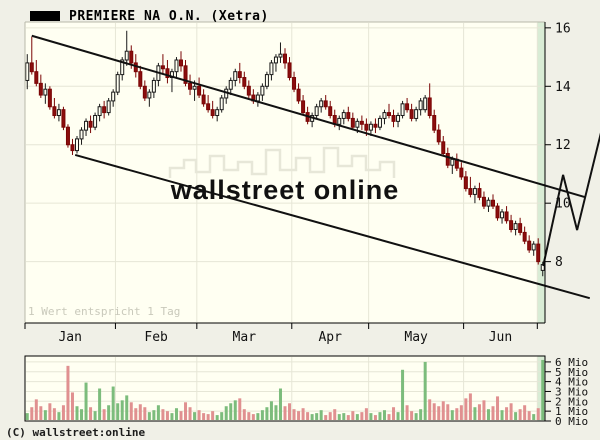 The width and height of the screenshot is (600, 440). What do you see at coordinates (563, 204) in the screenshot?
I see `svg-text: 10` at bounding box center [563, 204].